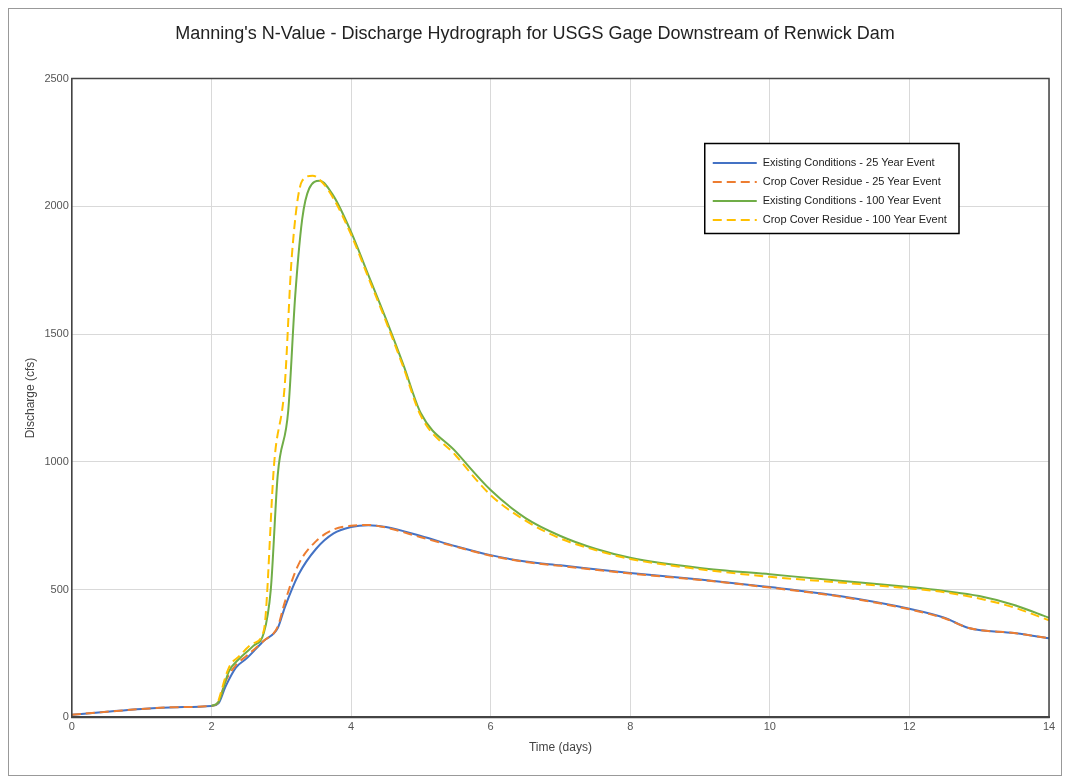 This screenshot has height=782, width=1071. Describe the element at coordinates (490, 726) in the screenshot. I see `x-tick-label: 6` at that location.